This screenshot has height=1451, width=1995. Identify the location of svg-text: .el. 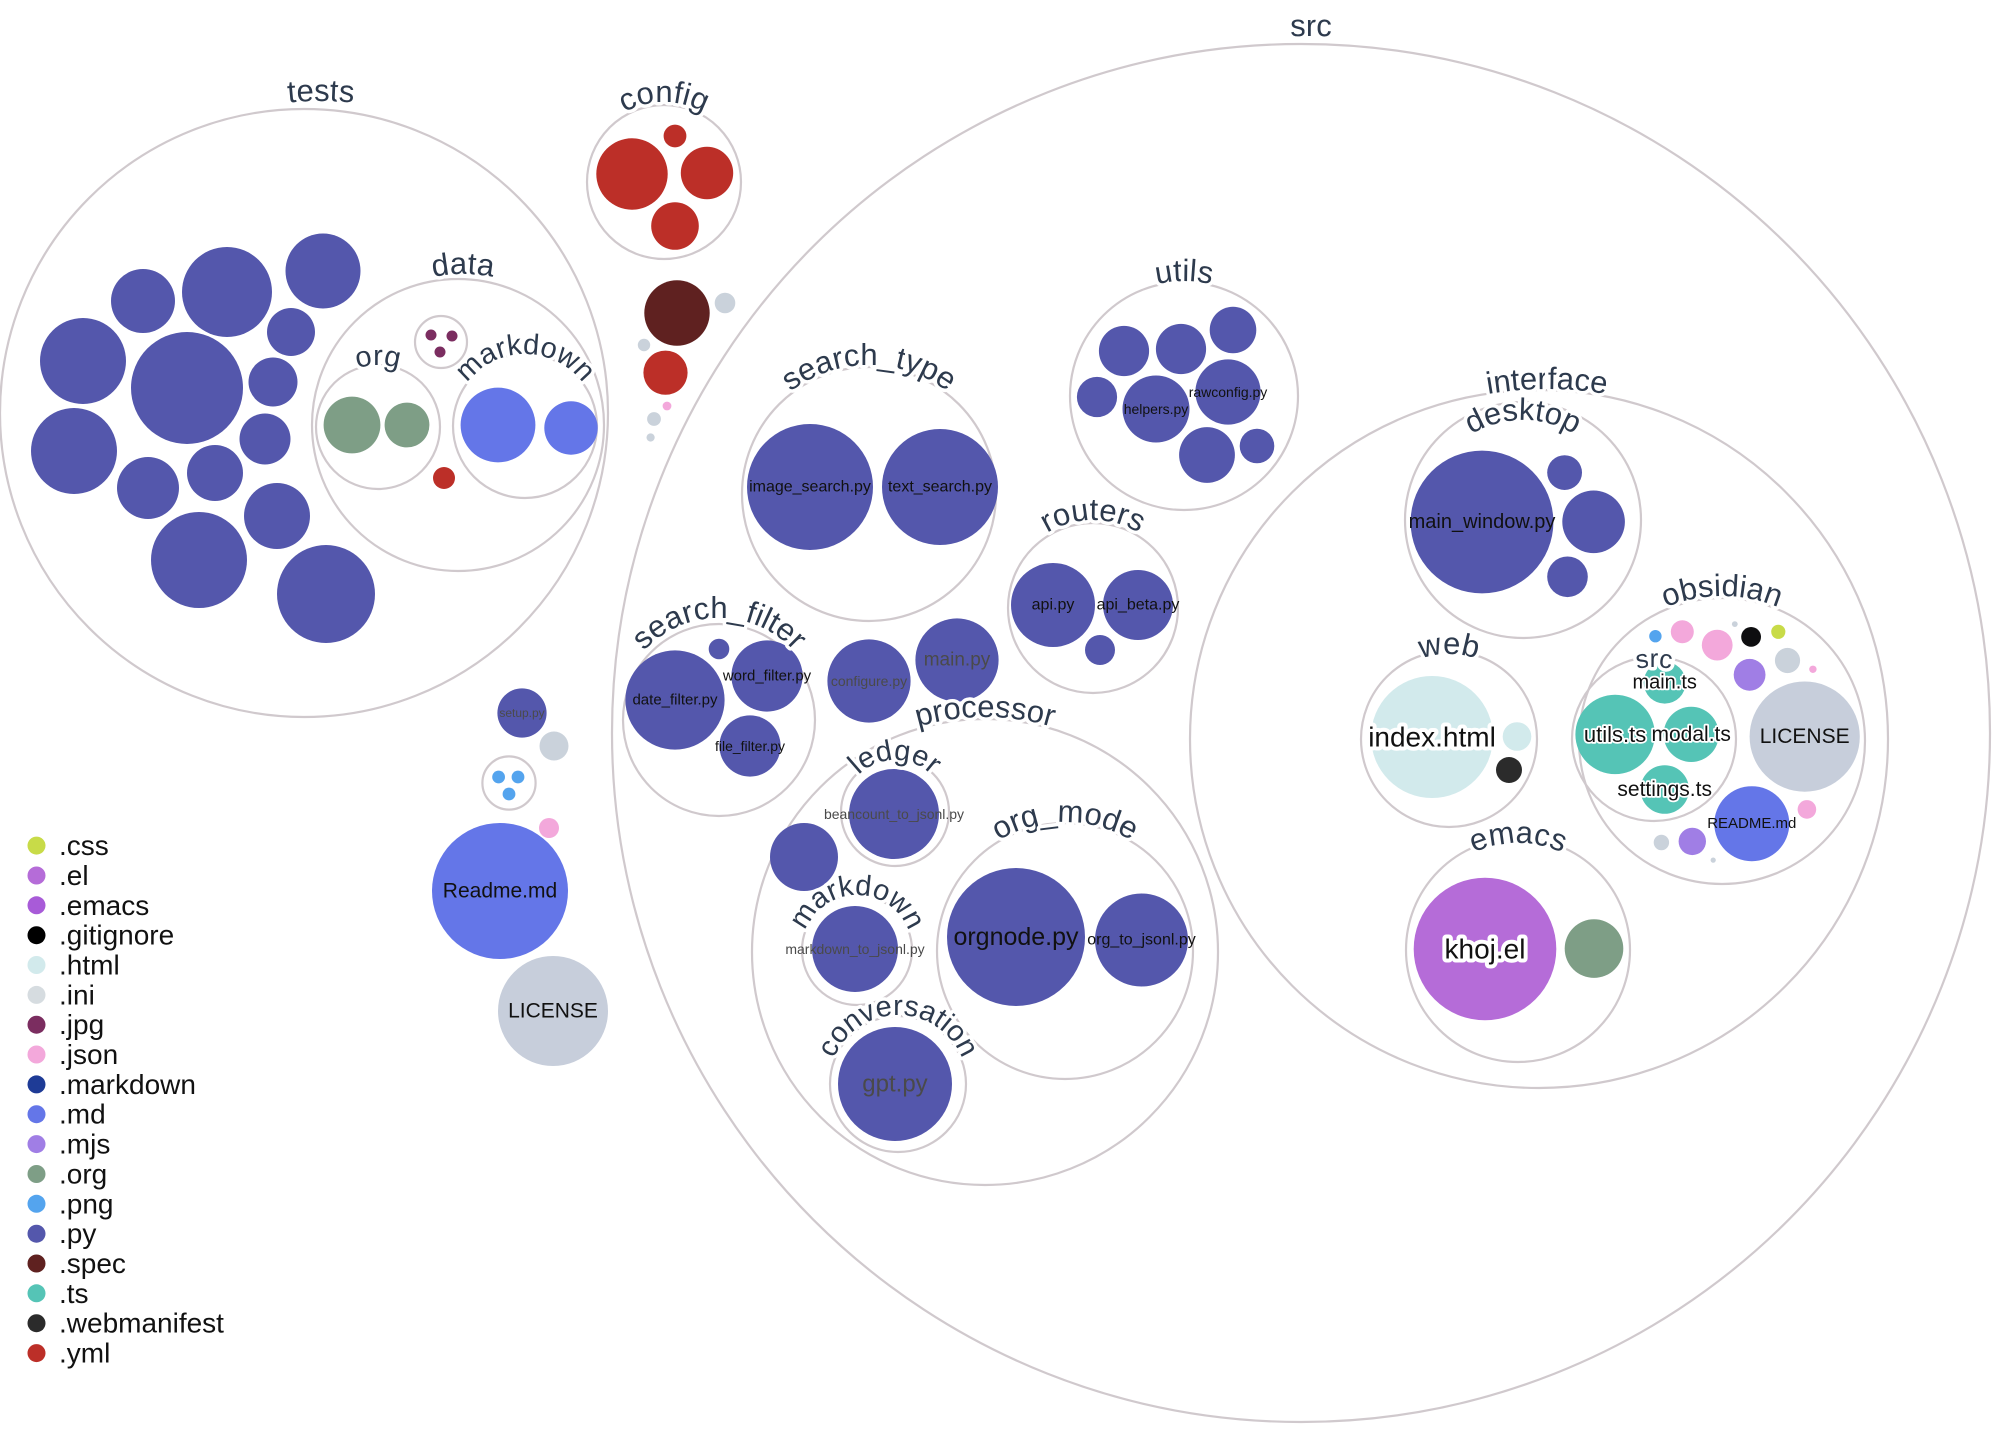
(74, 875).